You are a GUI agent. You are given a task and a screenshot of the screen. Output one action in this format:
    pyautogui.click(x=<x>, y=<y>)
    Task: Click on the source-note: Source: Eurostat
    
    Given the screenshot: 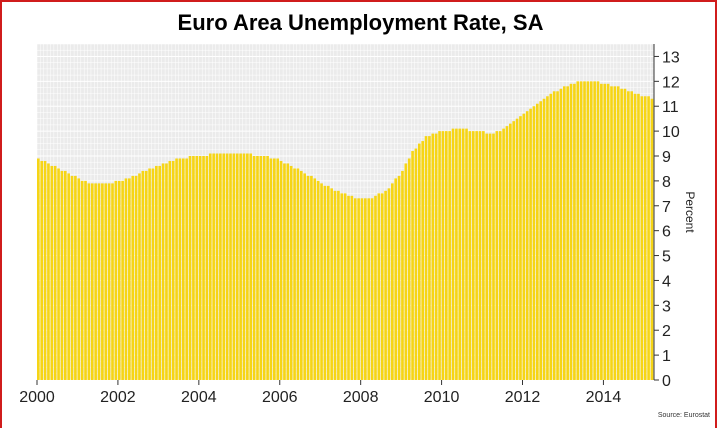 What is the action you would take?
    pyautogui.click(x=684, y=415)
    